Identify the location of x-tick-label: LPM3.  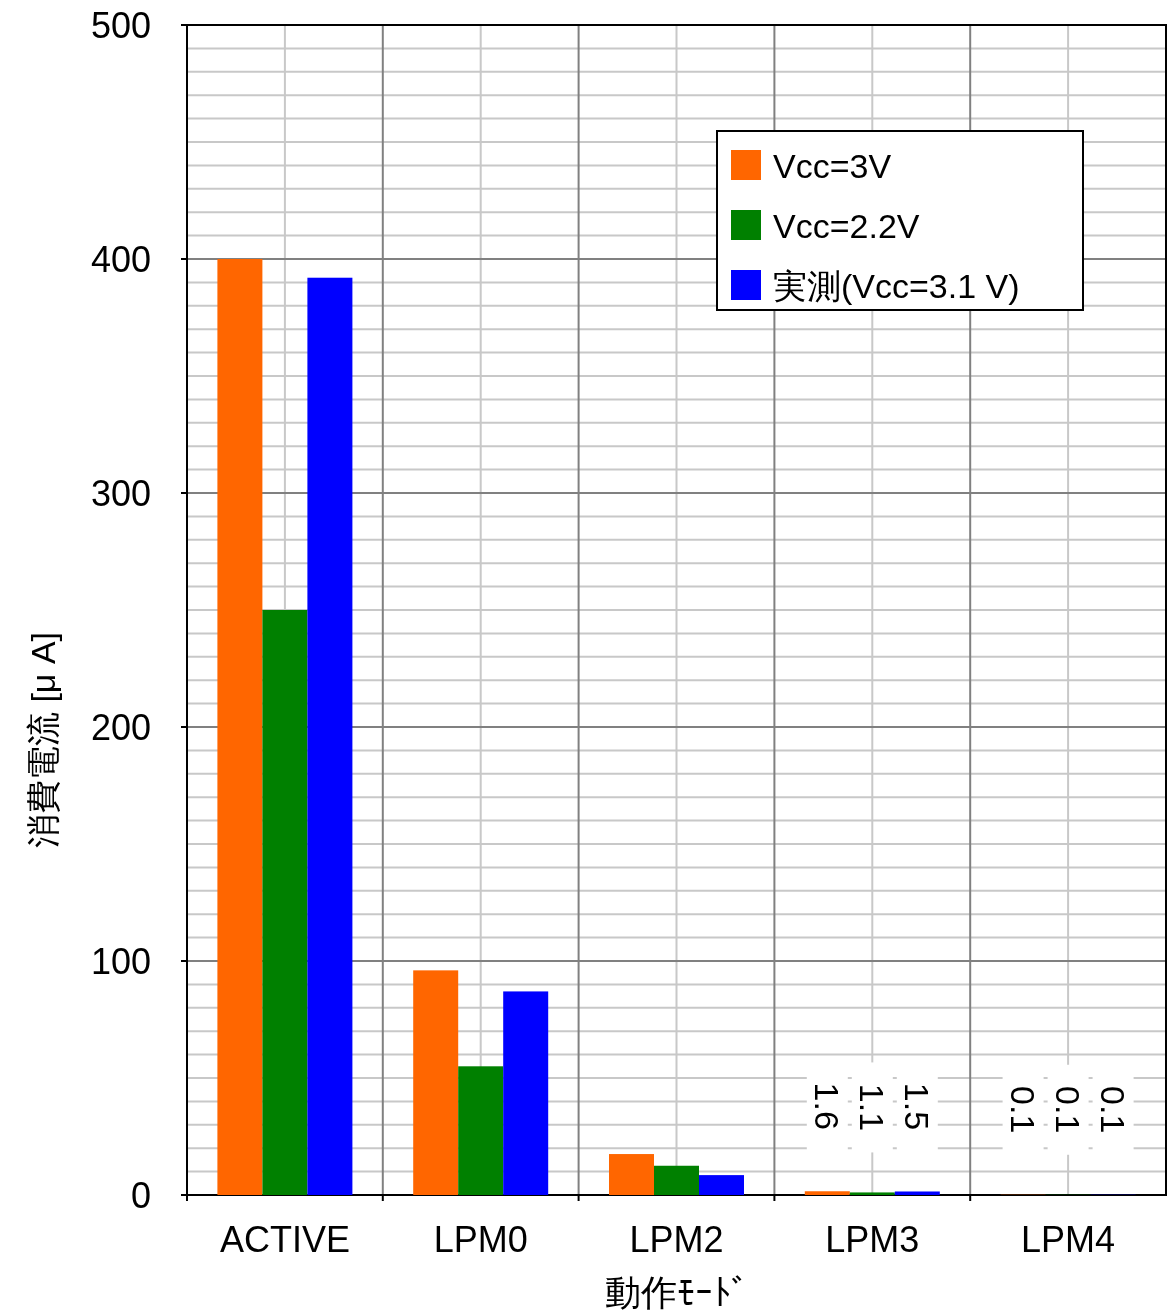
(872, 1239).